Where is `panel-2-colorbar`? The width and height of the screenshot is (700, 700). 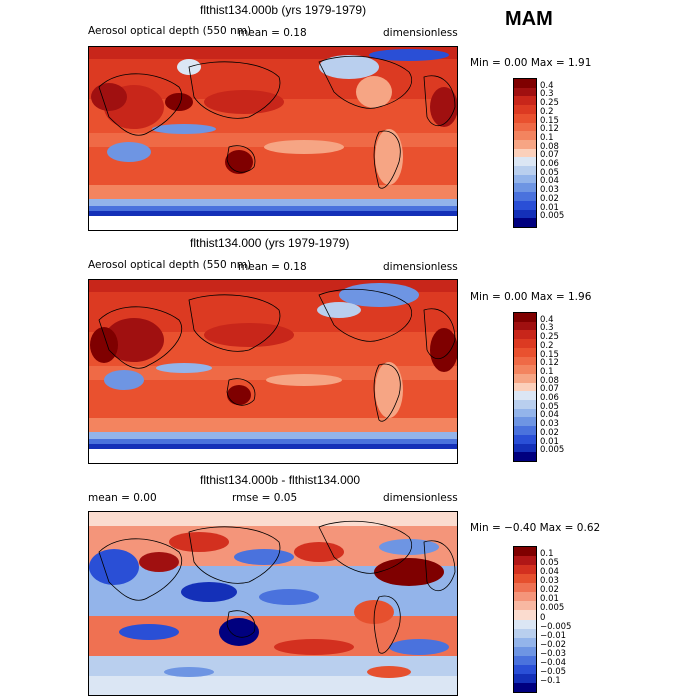 panel-2-colorbar is located at coordinates (525, 387).